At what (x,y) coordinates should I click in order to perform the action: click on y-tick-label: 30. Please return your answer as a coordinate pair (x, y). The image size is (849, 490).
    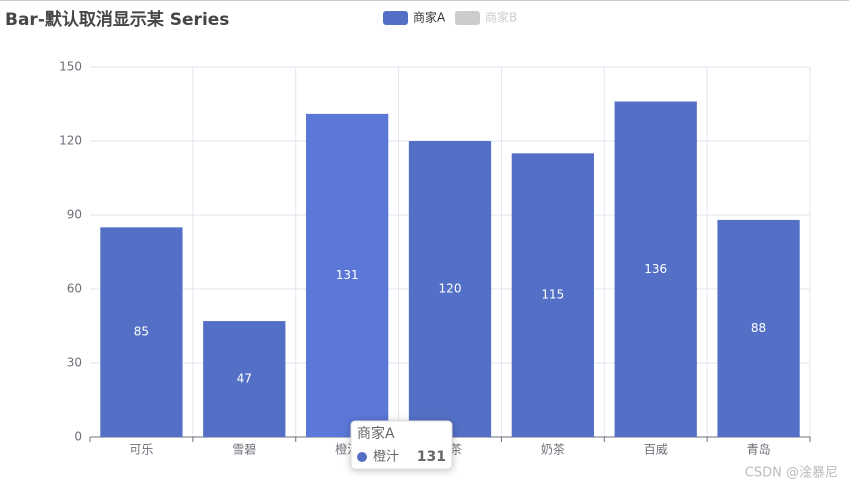
    Looking at the image, I should click on (74, 363).